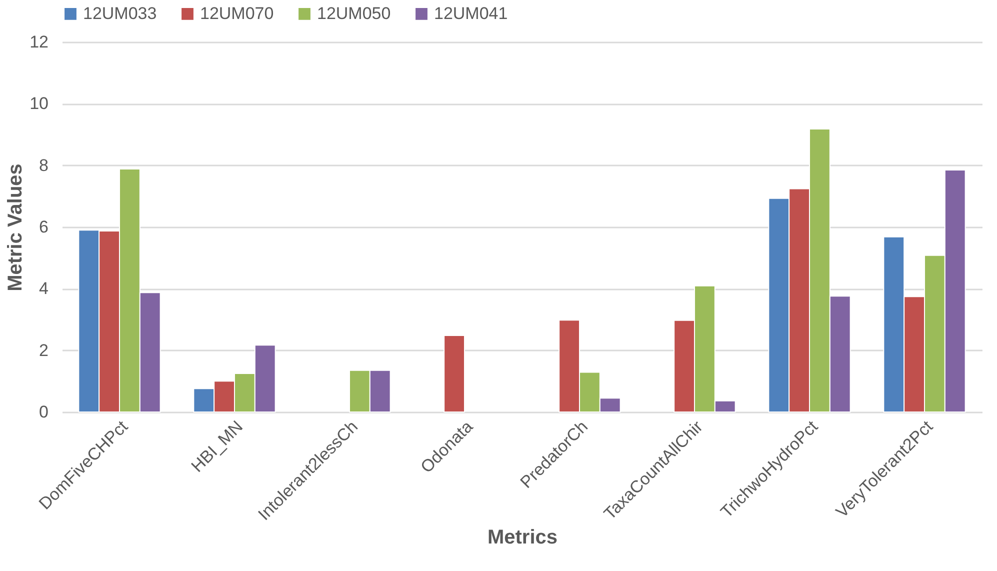  I want to click on x-axis-title: Metrics, so click(522, 537).